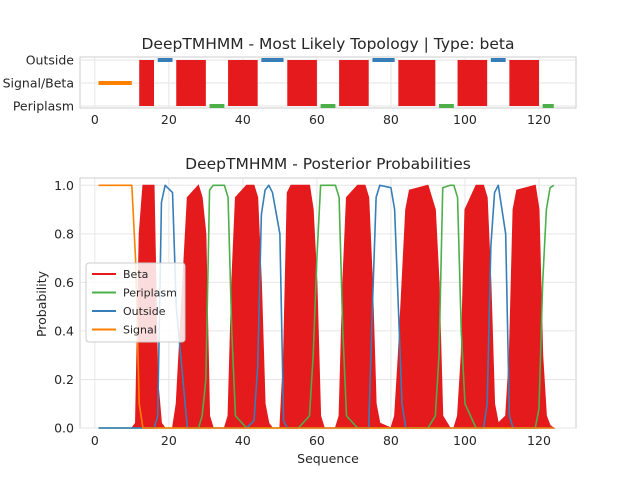 The image size is (640, 480). Describe the element at coordinates (391, 119) in the screenshot. I see `topology-x-tick-80: 80` at that location.